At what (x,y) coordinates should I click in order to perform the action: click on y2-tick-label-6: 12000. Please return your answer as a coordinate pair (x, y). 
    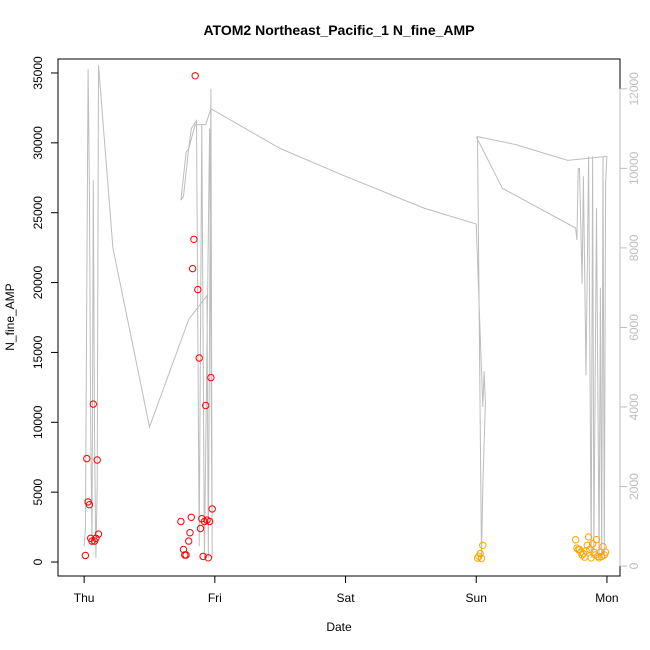
    Looking at the image, I should click on (634, 89).